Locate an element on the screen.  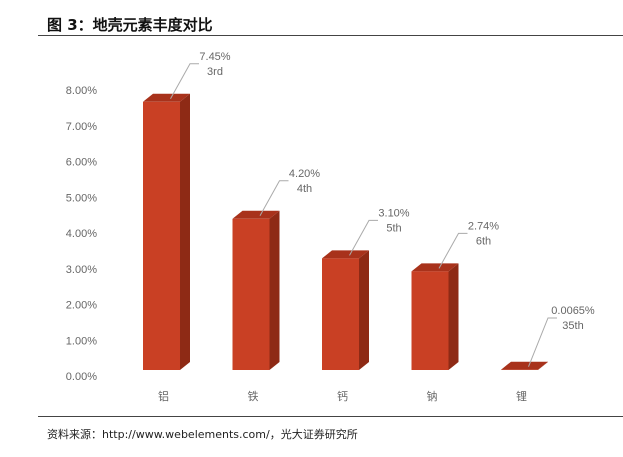
y-tick-label: 1.00% is located at coordinates (81, 341).